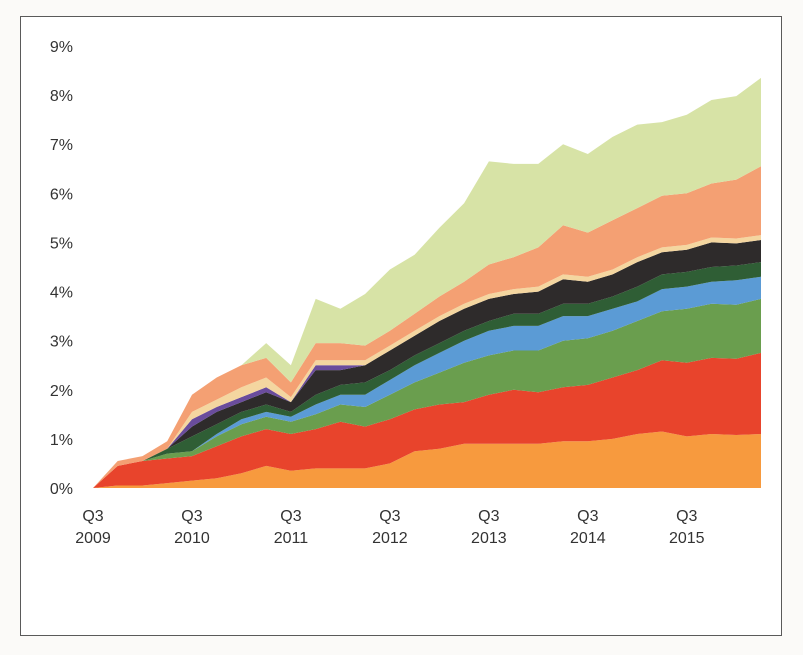 The width and height of the screenshot is (803, 655). I want to click on x-tick-label: 2011, so click(291, 538).